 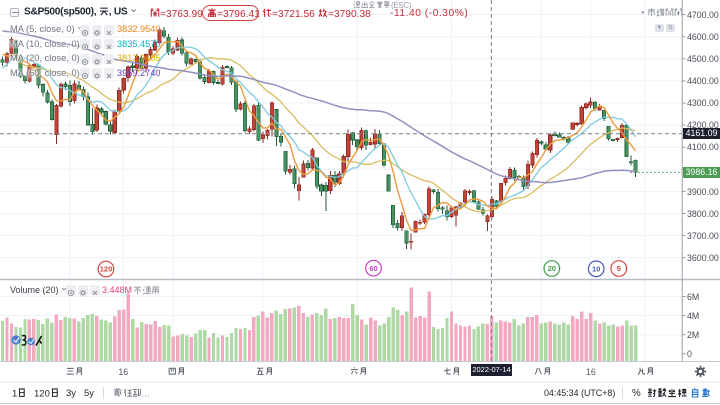 What do you see at coordinates (596, 268) in the screenshot?
I see `svg-text: 10` at bounding box center [596, 268].